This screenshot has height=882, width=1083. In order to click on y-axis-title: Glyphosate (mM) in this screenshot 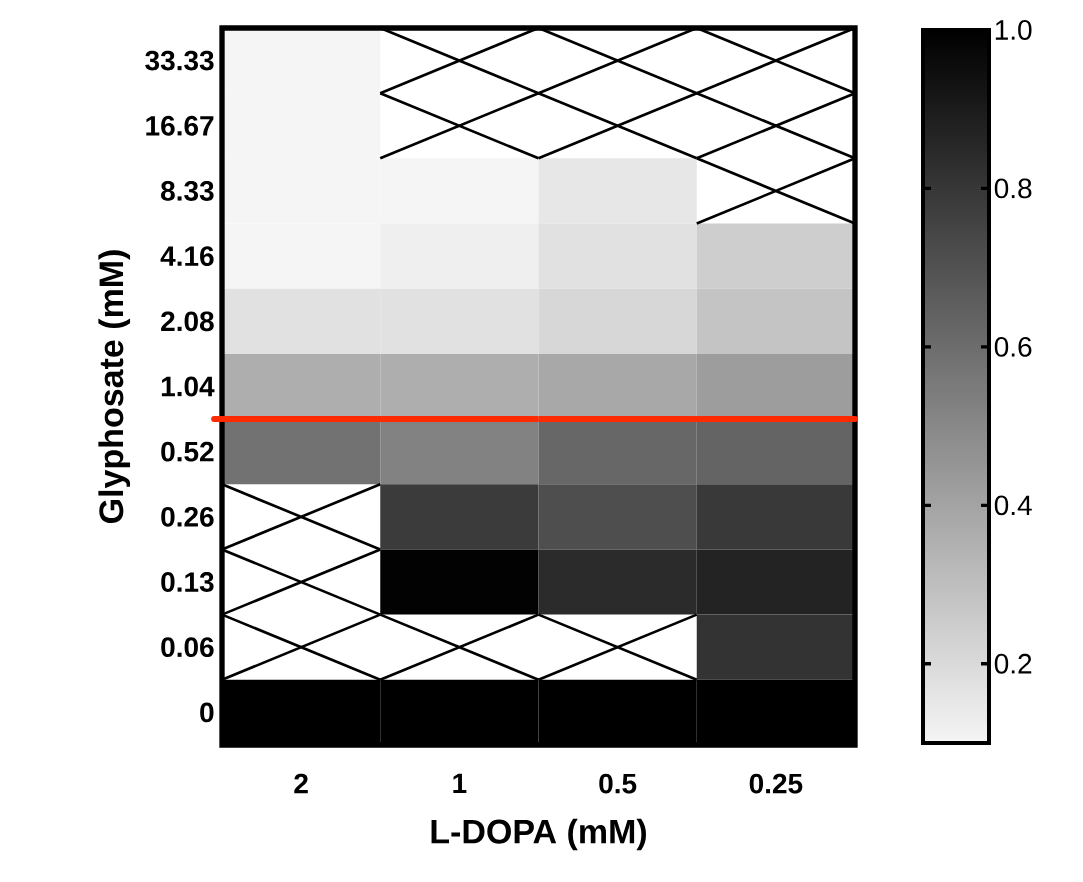, I will do `click(114, 386)`.